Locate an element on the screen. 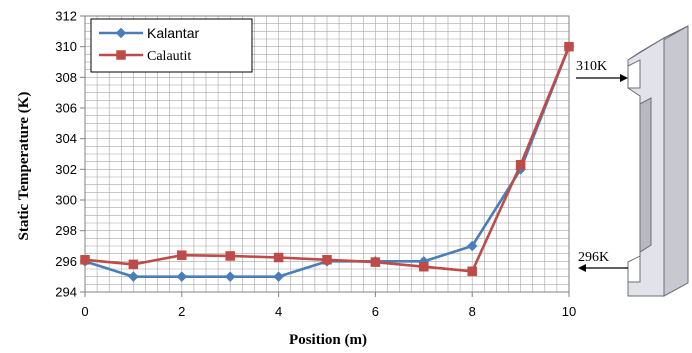 Image resolution: width=692 pixels, height=353 pixels. y-tick-labels: 294 296 298 300 302 304 306 308 310 312 is located at coordinates (70, 154).